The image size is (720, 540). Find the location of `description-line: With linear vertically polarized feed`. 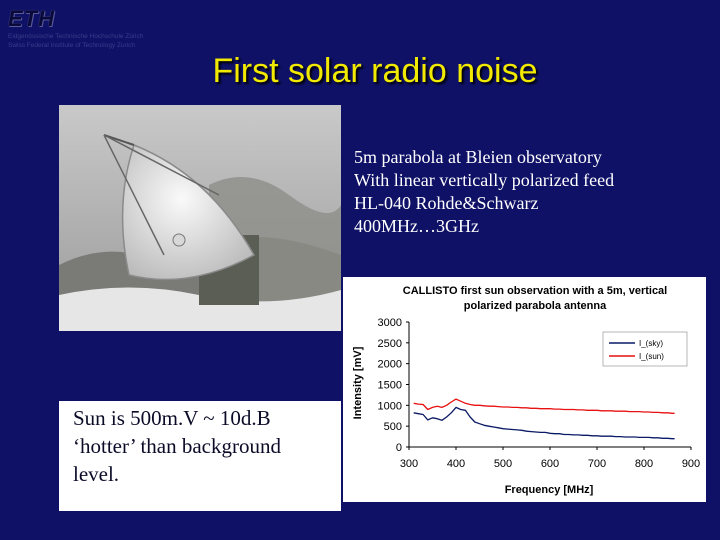

description-line: With linear vertically polarized feed is located at coordinates (484, 180).